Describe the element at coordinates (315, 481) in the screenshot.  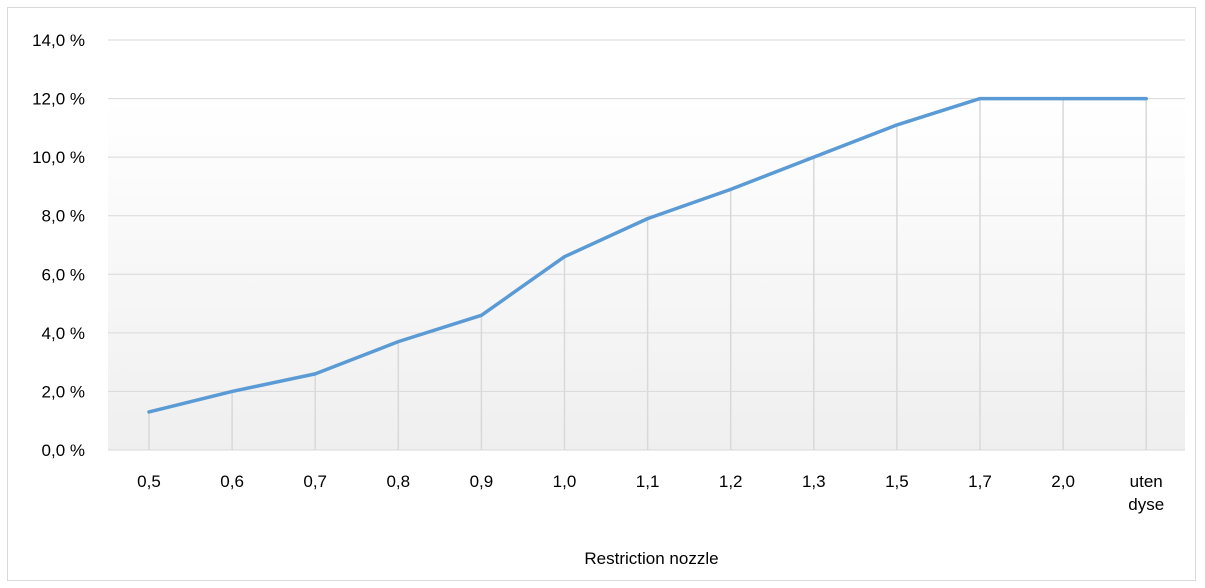
I see `x-tick-label: 0,7` at that location.